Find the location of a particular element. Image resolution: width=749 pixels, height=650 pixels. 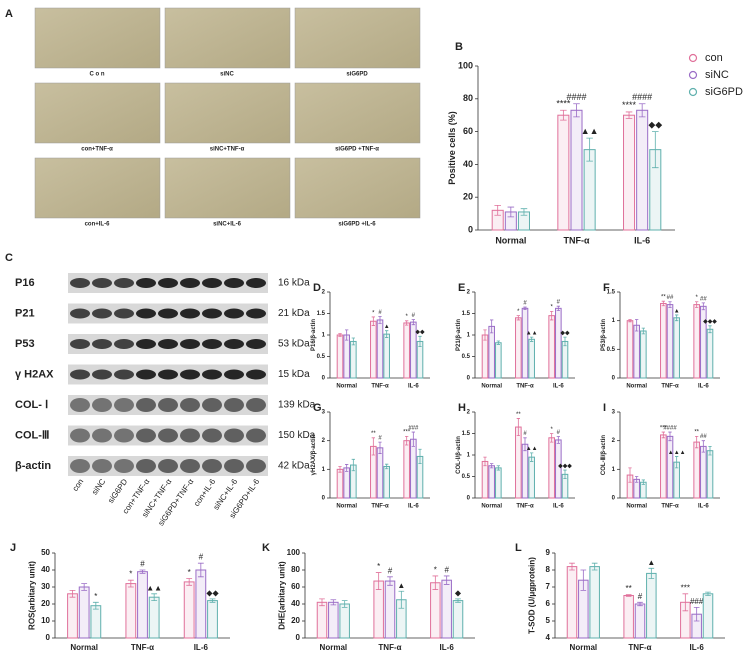

panel-label: G is located at coordinates (317, 408).